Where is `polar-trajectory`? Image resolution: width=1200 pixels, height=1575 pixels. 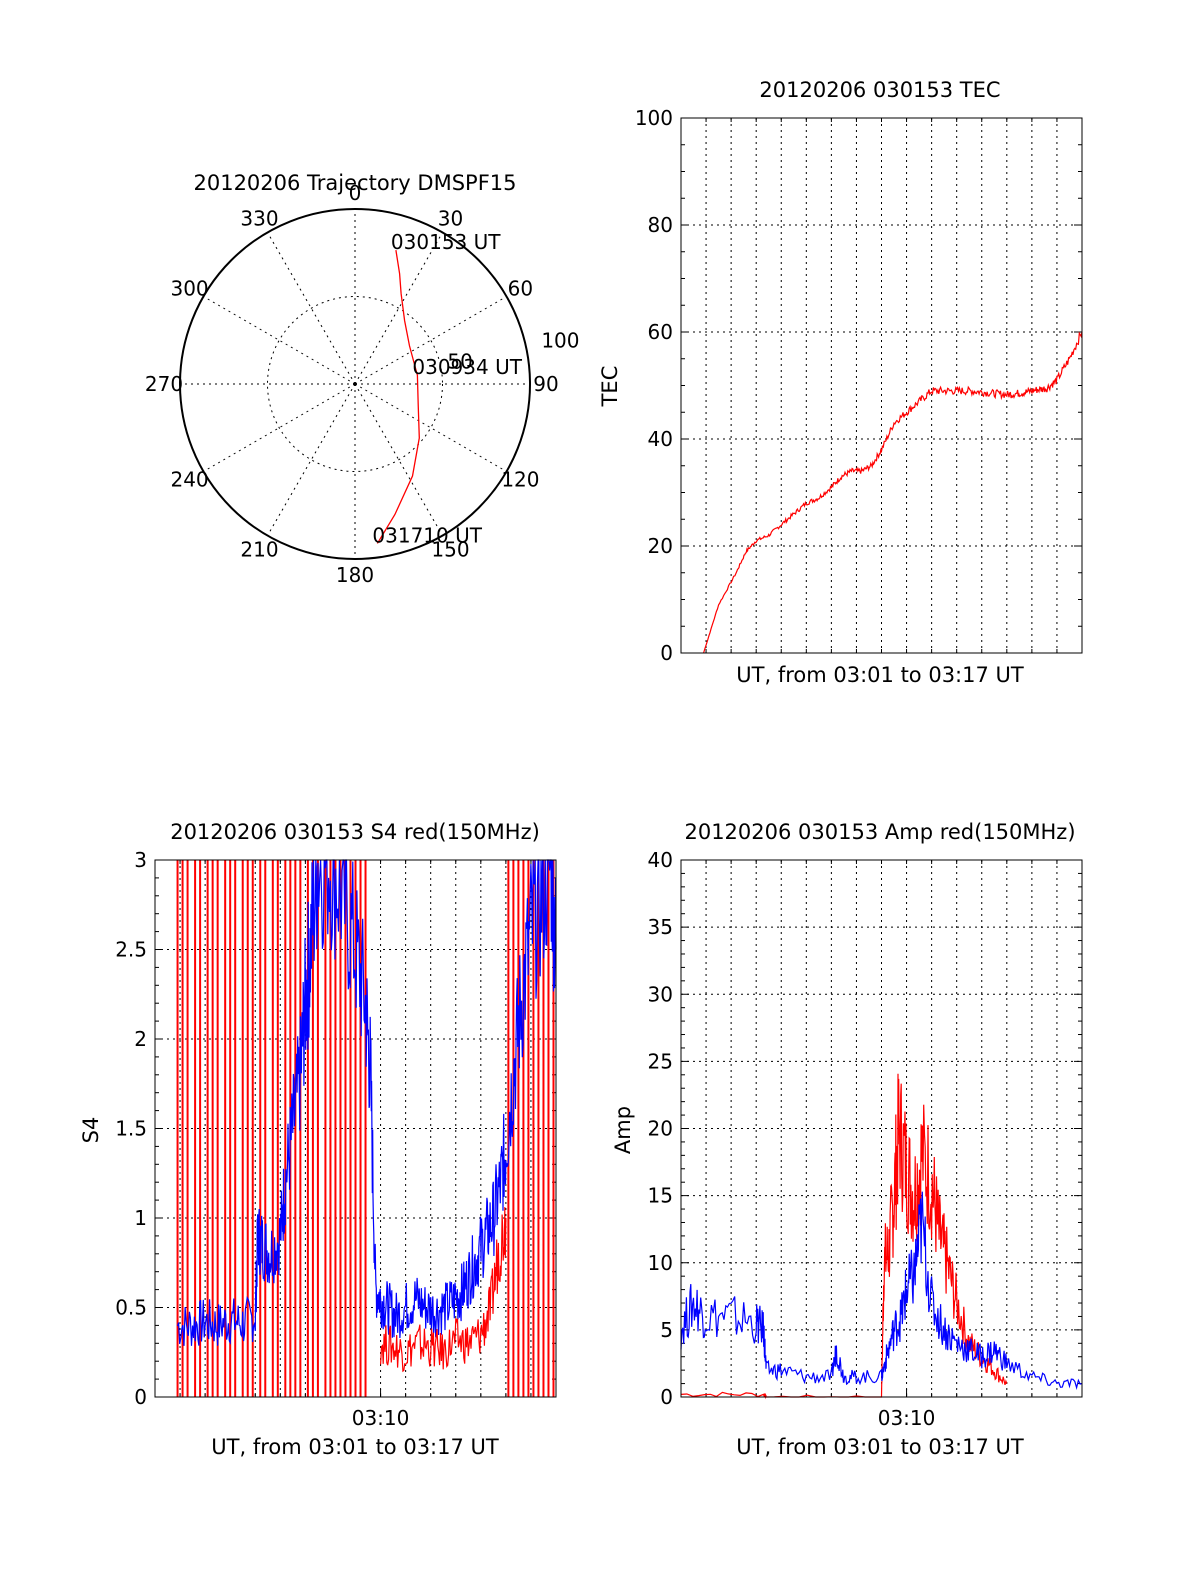 polar-trajectory is located at coordinates (398, 396).